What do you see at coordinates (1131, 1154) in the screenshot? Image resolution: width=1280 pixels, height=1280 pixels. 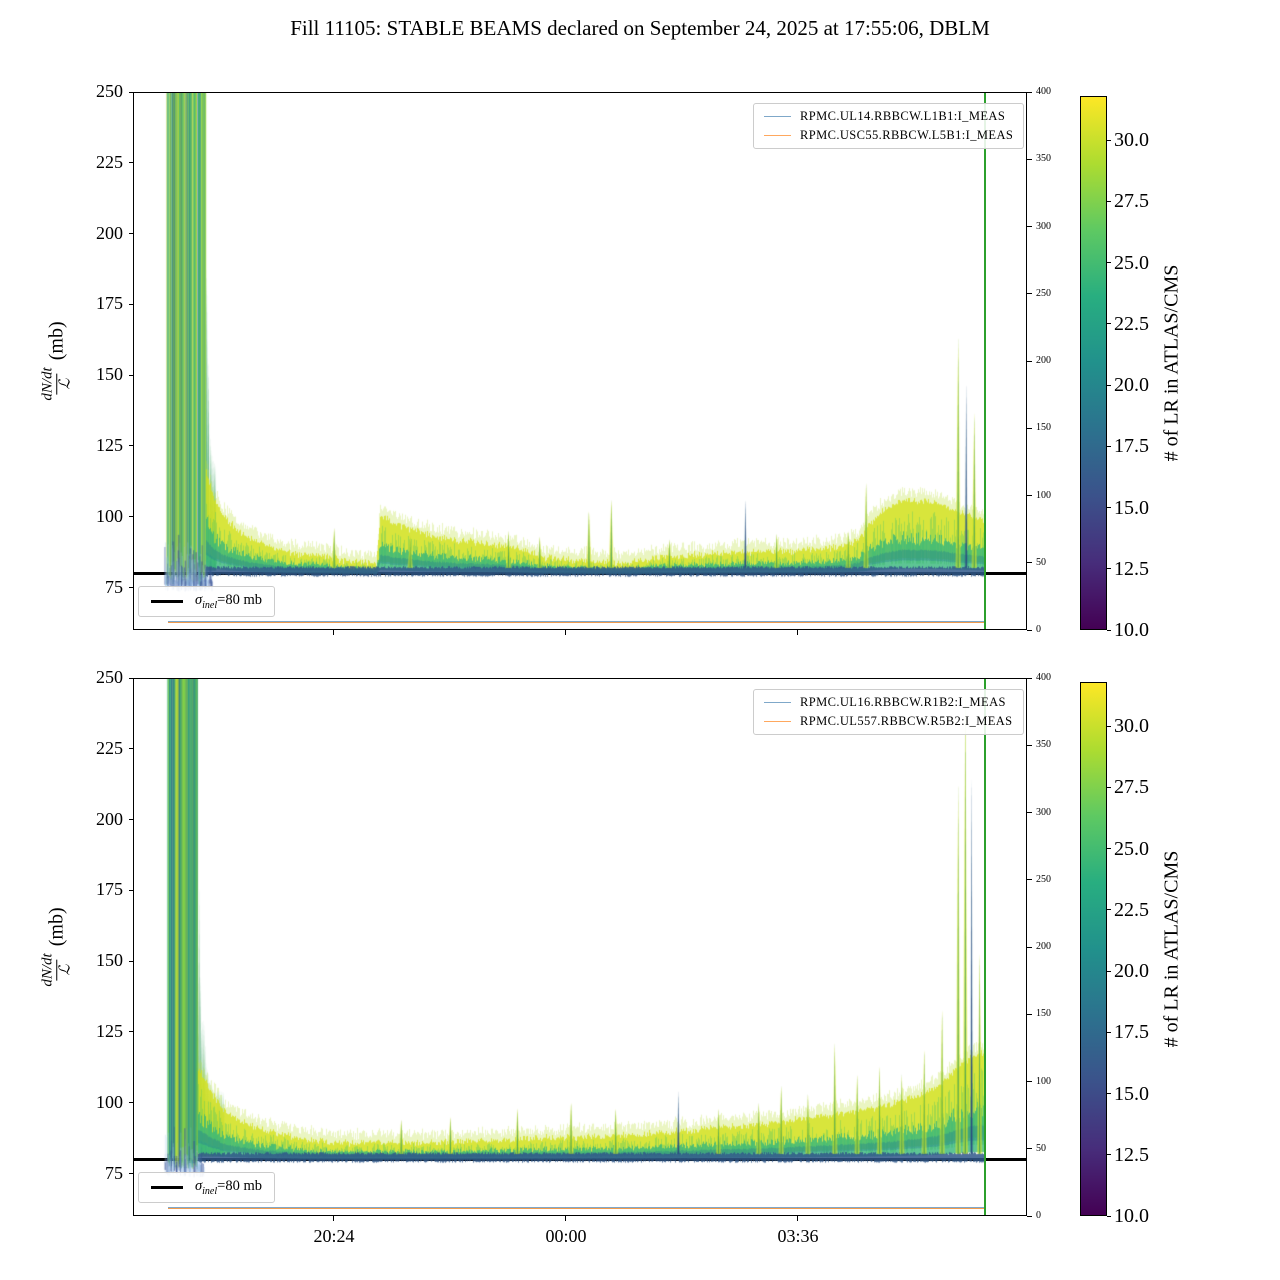 I see `colorbar-tick-label: 12.5` at bounding box center [1131, 1154].